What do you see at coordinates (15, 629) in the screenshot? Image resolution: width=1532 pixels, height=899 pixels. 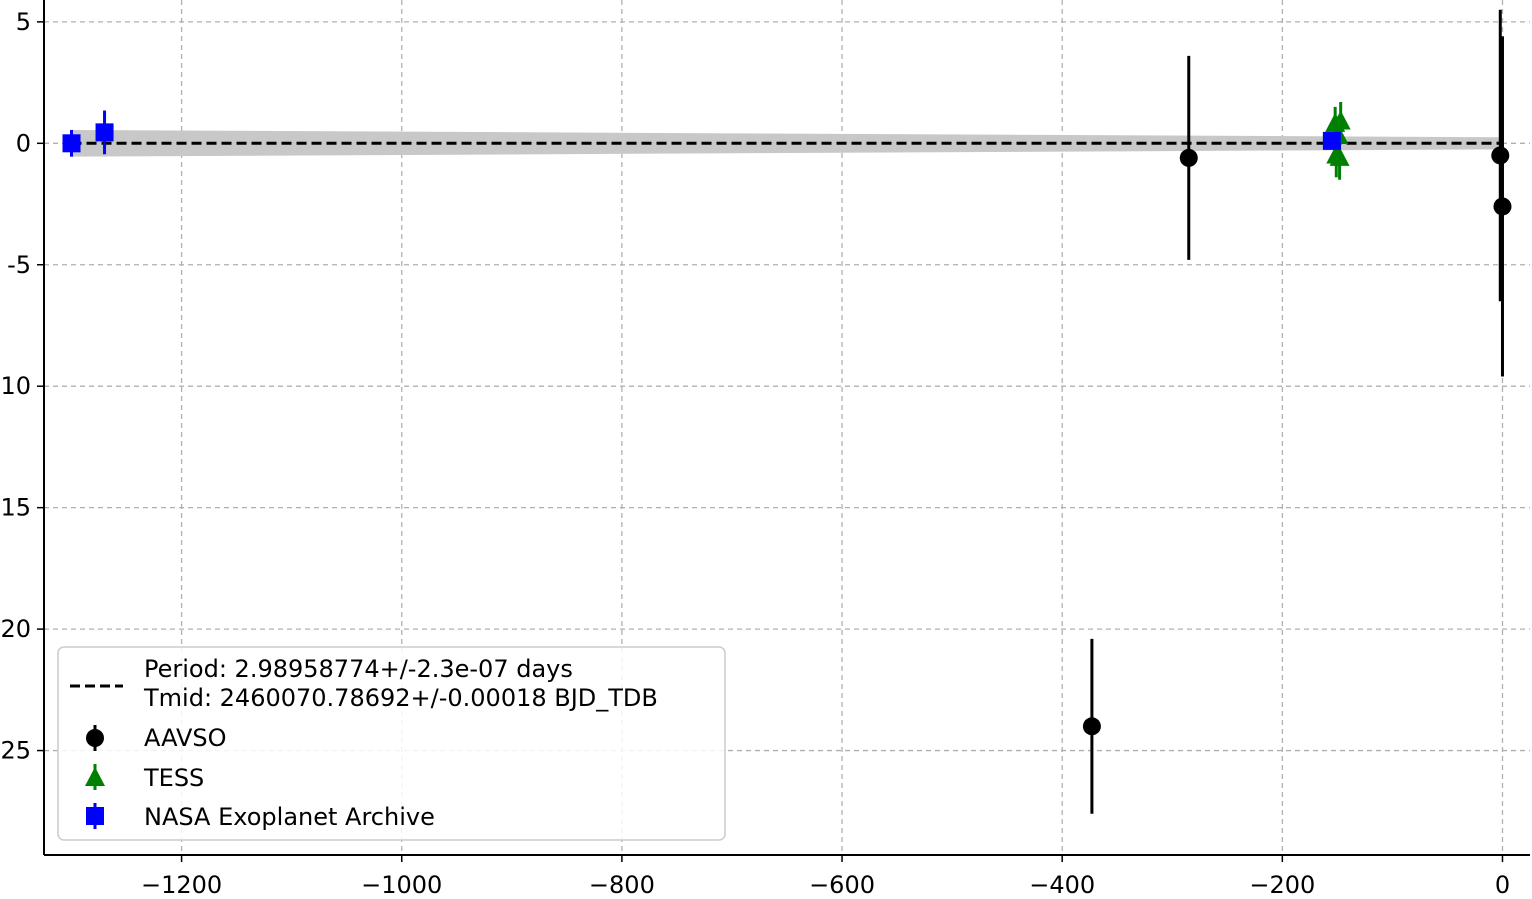 I see `y-tick-label: 20` at bounding box center [15, 629].